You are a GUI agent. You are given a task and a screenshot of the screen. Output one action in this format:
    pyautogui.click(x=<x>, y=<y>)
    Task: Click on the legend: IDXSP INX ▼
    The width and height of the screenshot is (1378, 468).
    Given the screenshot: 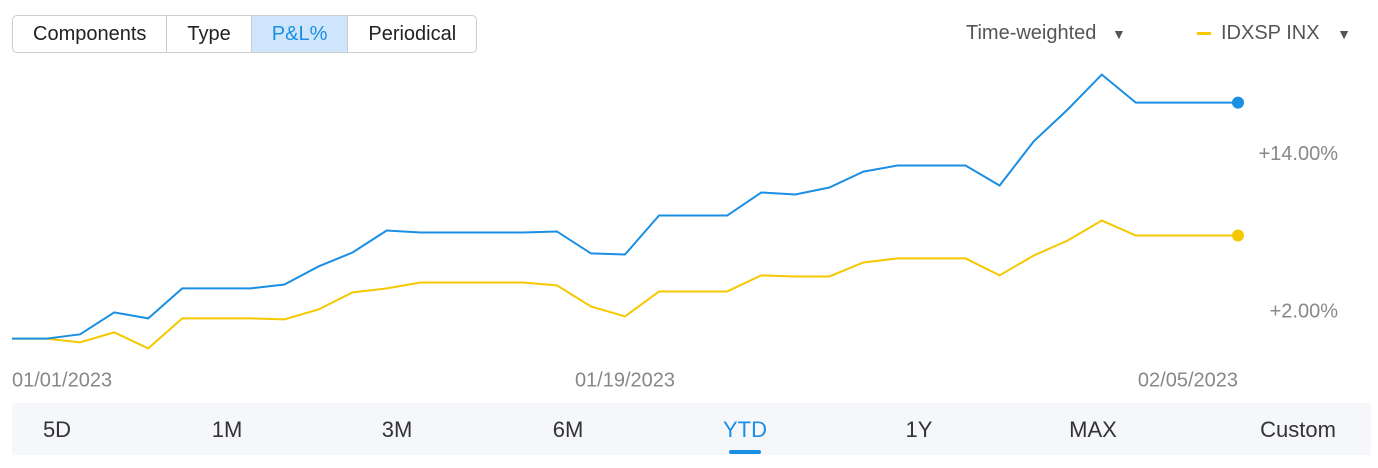 What is the action you would take?
    pyautogui.click(x=1274, y=33)
    